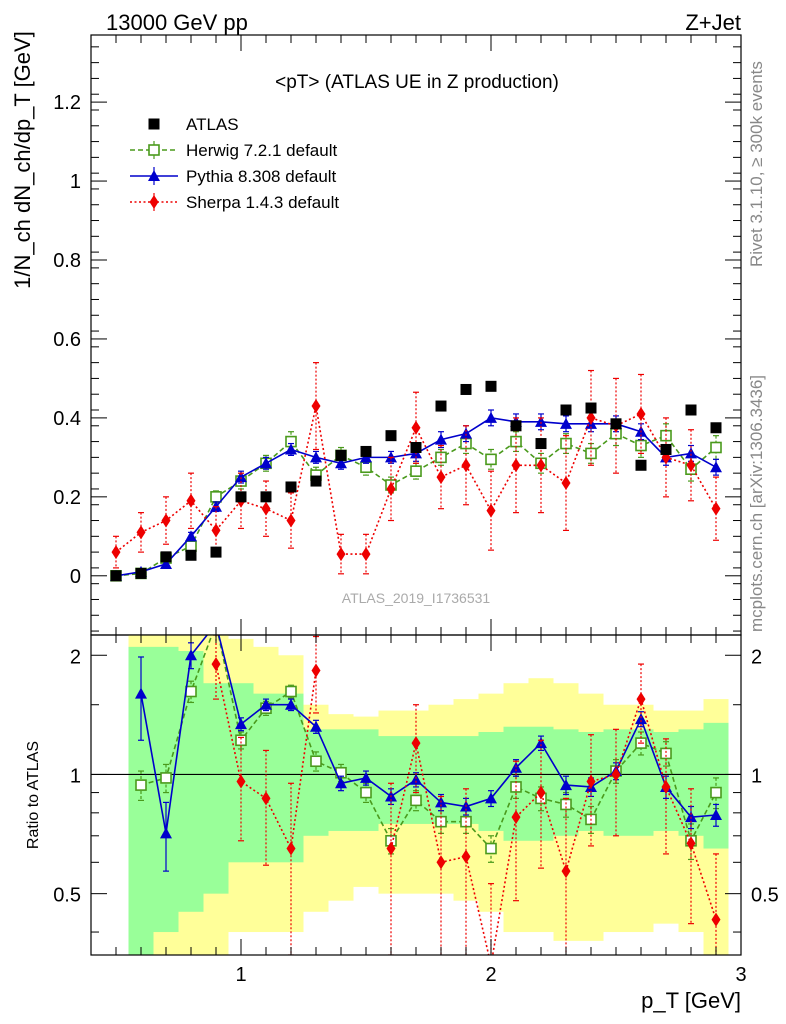 This screenshot has height=1024, width=786. Describe the element at coordinates (154, 202) in the screenshot. I see `legend-marker-sherpa` at that location.